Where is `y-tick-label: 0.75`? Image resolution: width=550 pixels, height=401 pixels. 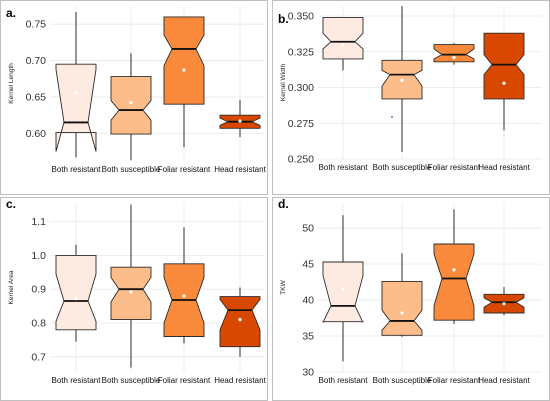 y-tick-label: 0.75 is located at coordinates (36, 25).